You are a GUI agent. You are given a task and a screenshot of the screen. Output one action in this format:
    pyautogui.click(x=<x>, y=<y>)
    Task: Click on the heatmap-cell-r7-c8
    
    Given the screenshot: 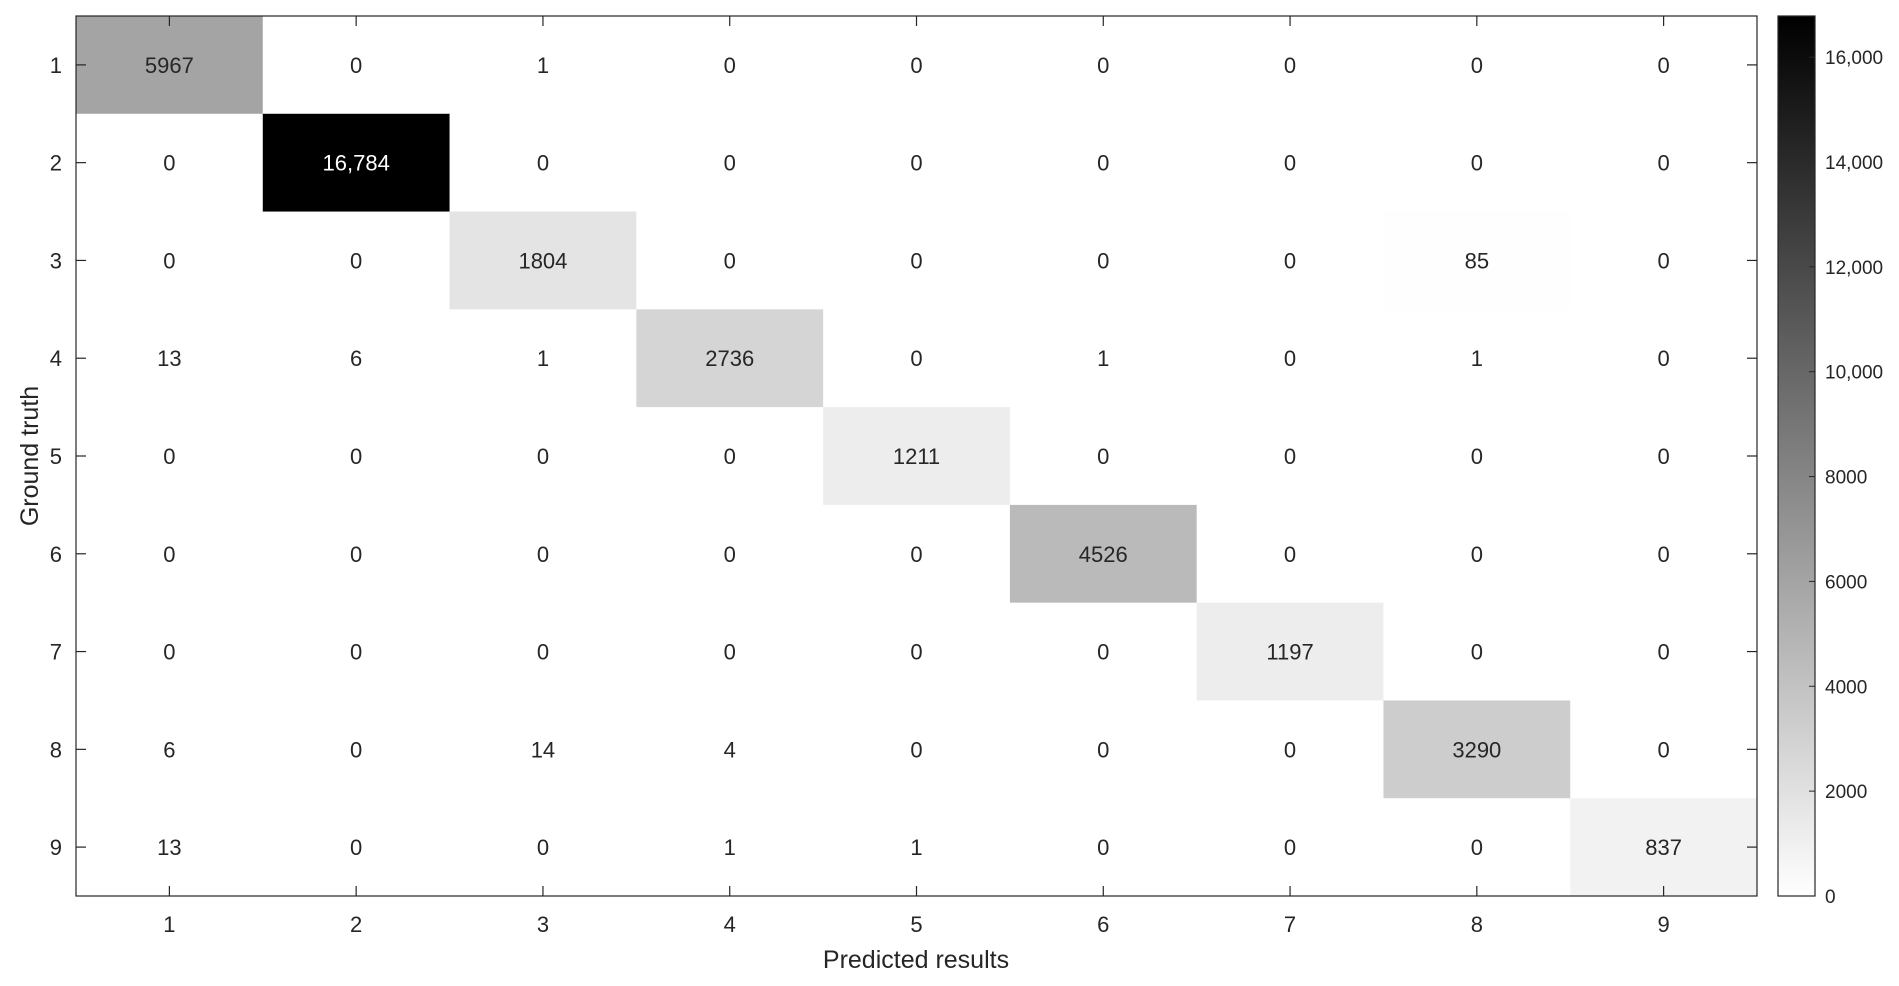 What is the action you would take?
    pyautogui.click(x=1477, y=651)
    